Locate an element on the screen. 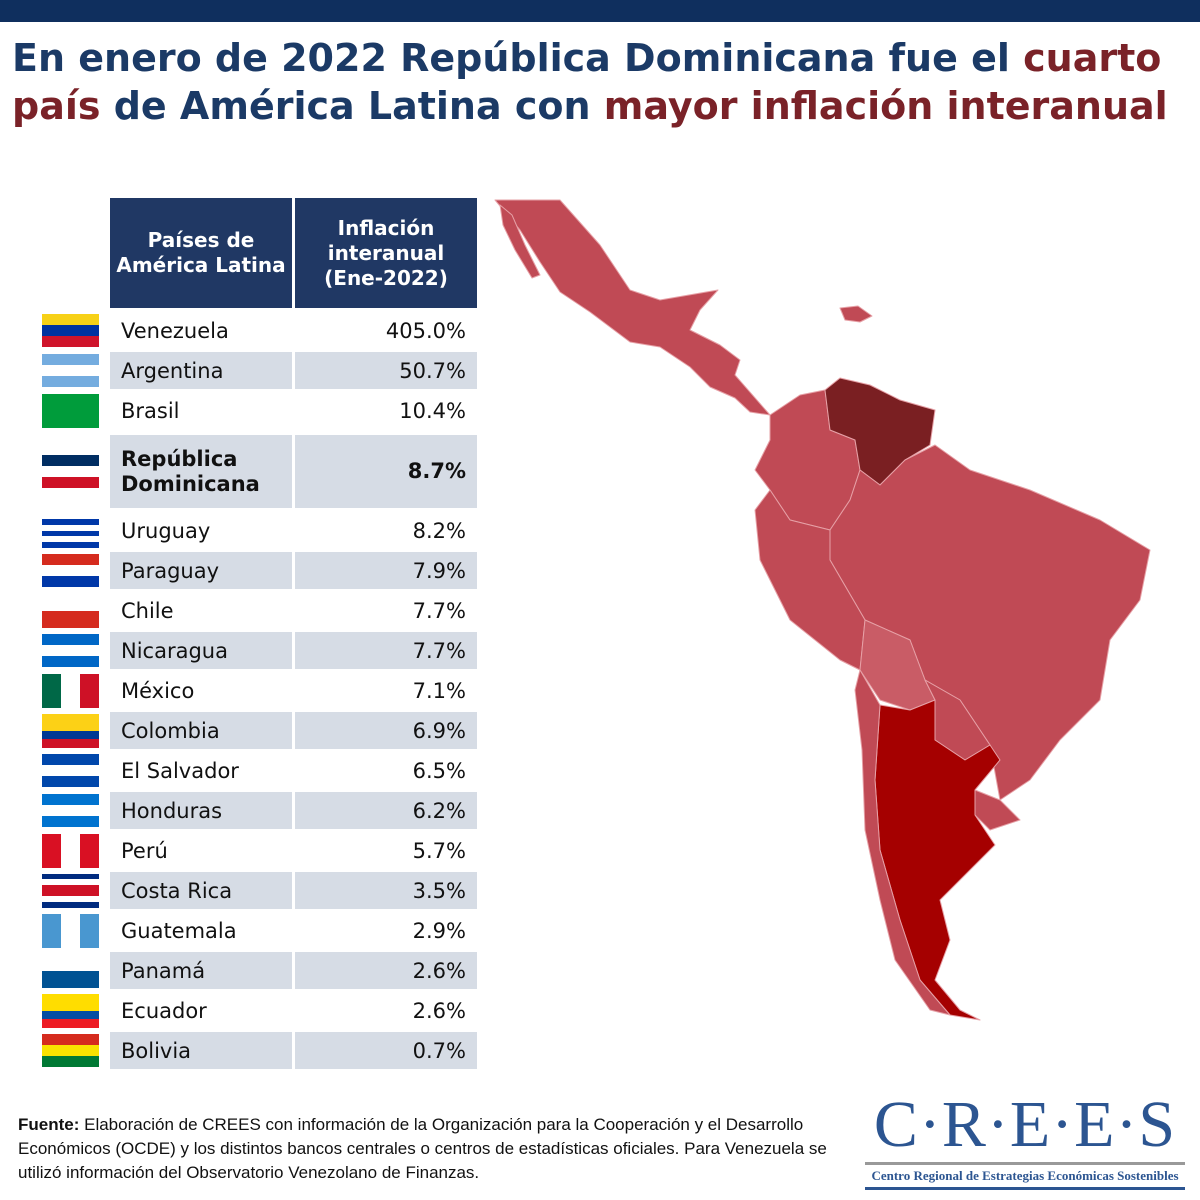  inflation-value: 8.7% is located at coordinates (385, 471).